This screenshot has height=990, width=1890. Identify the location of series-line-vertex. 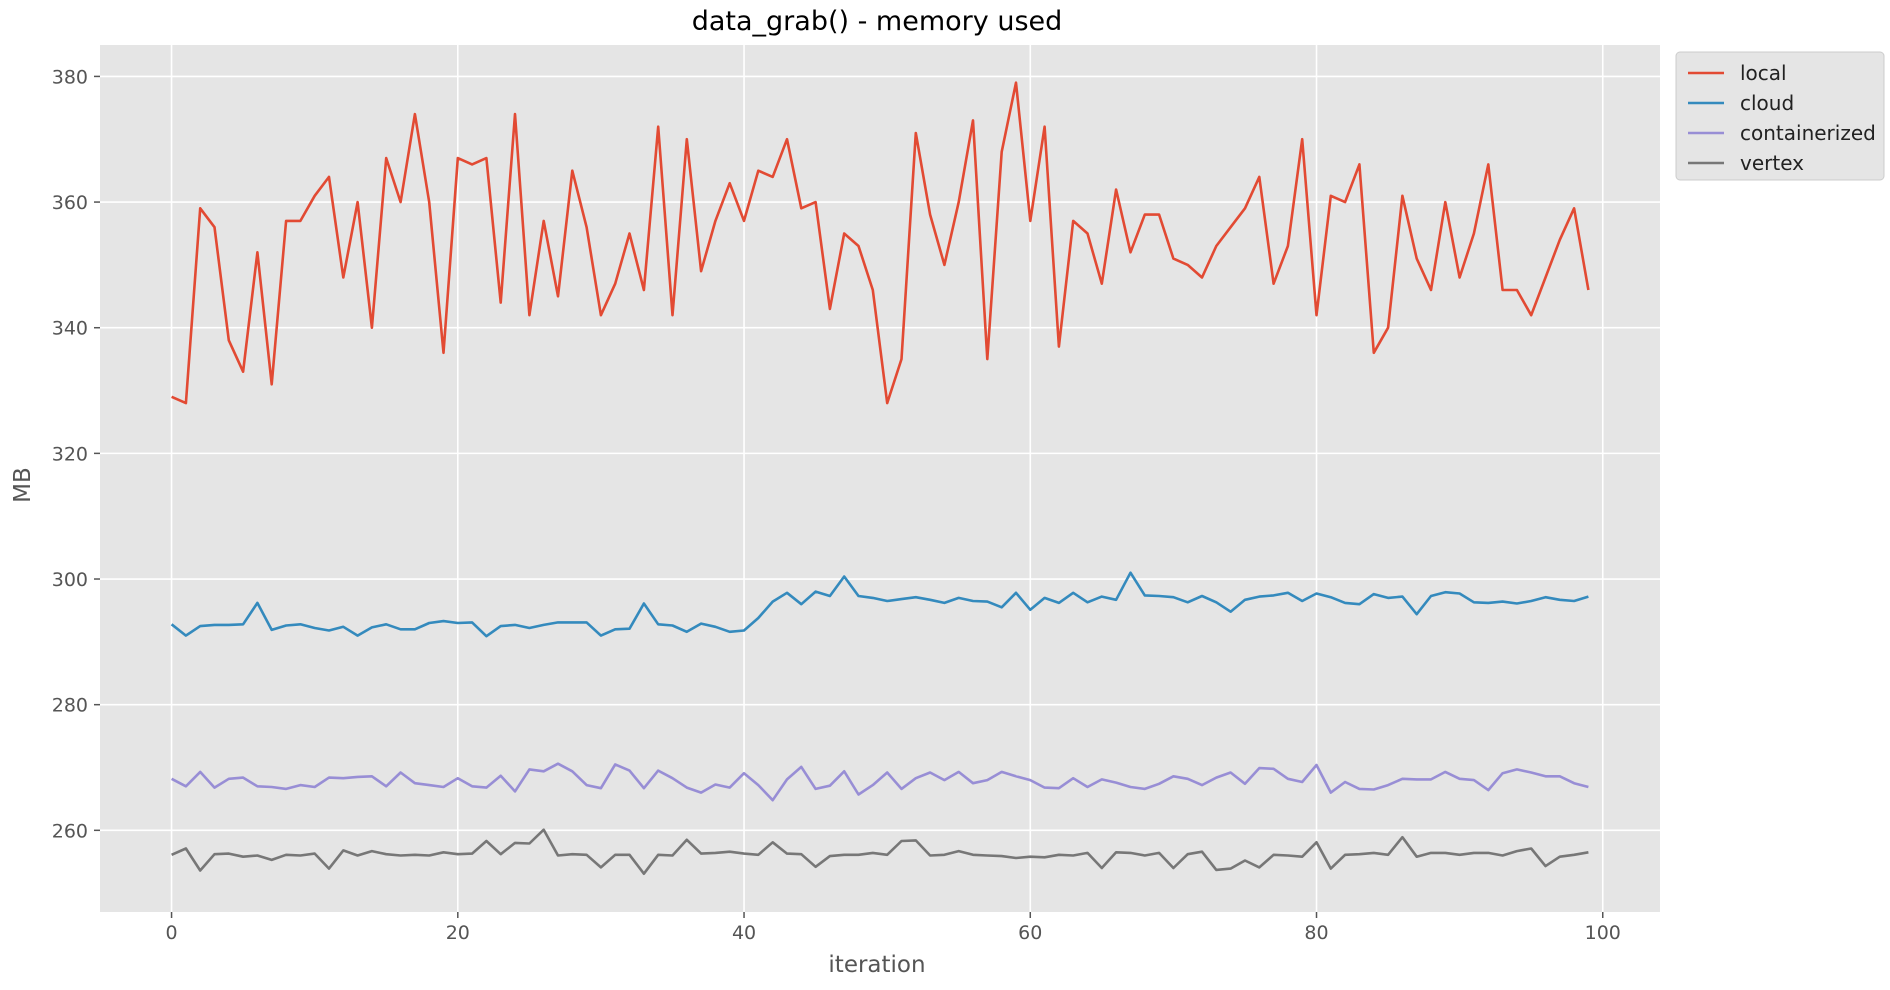
(880, 852).